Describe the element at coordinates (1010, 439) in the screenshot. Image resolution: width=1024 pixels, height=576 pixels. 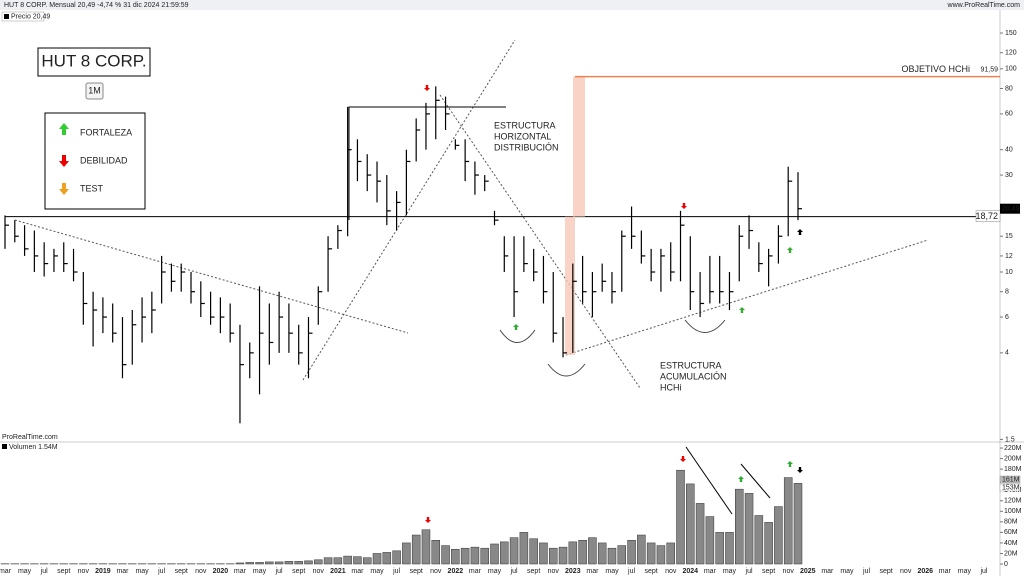
I see `y-tick-label: 1.5` at that location.